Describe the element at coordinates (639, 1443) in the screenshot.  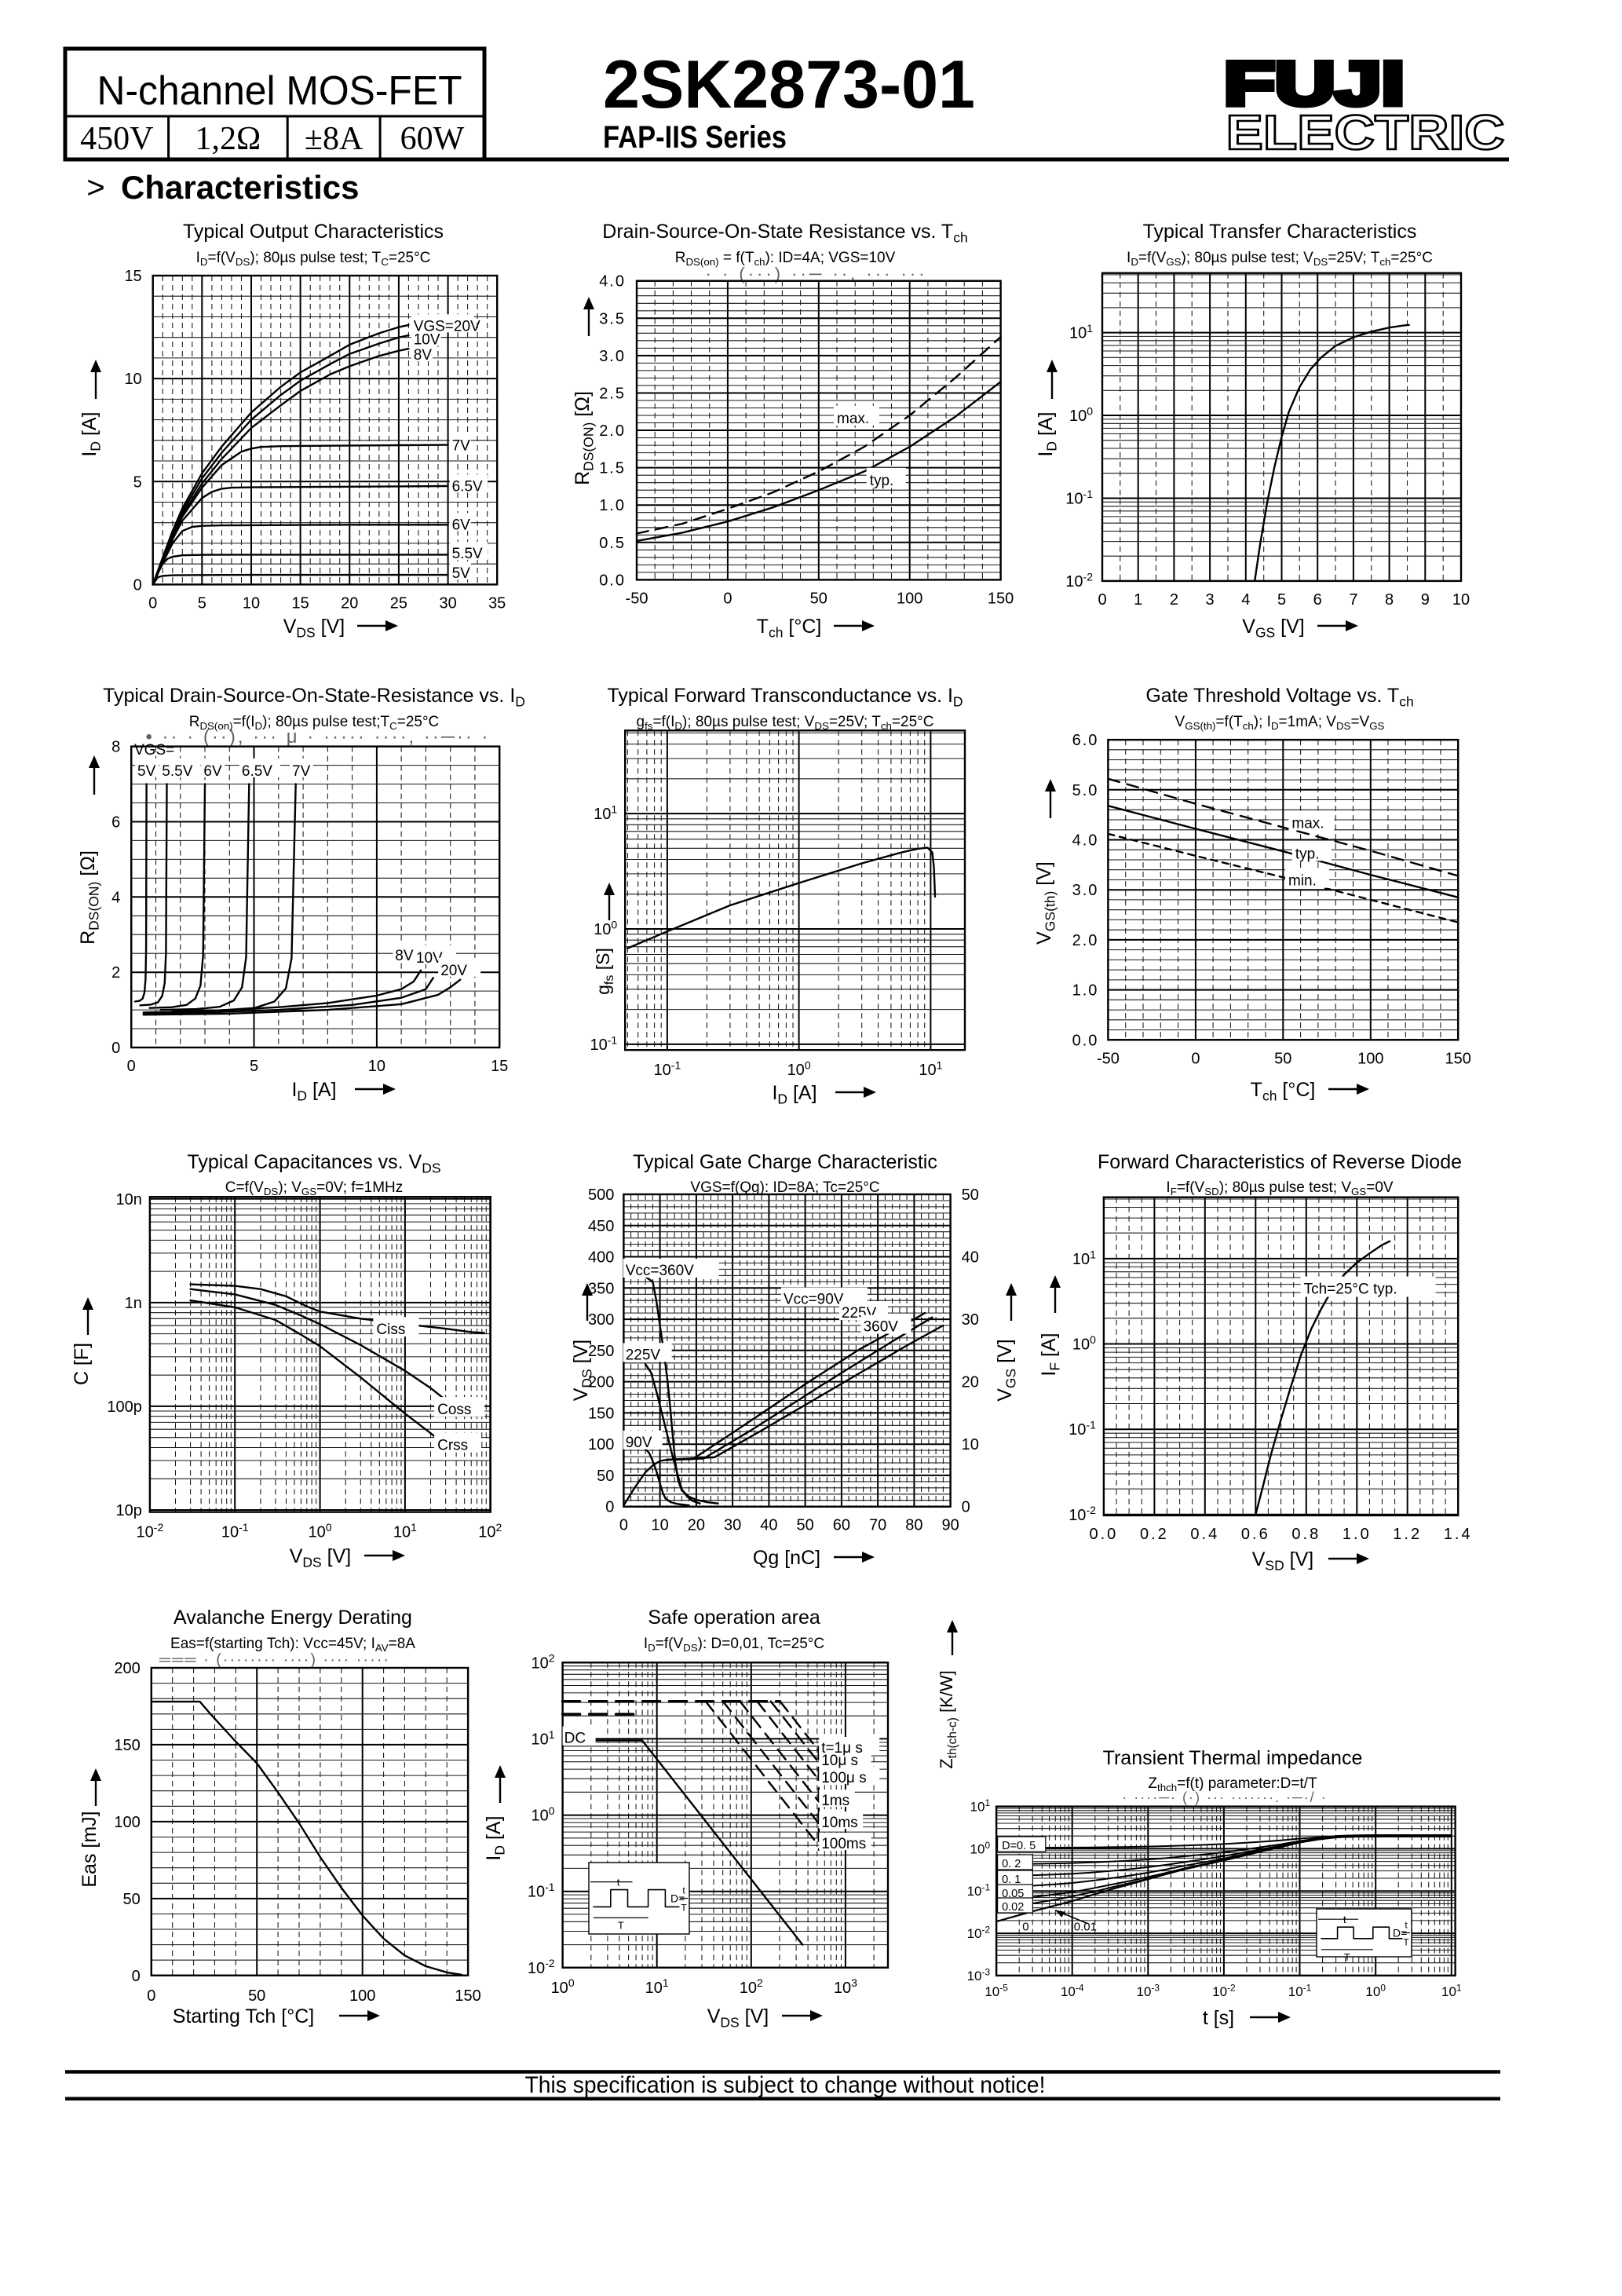
I see `svg-text: 90V` at that location.